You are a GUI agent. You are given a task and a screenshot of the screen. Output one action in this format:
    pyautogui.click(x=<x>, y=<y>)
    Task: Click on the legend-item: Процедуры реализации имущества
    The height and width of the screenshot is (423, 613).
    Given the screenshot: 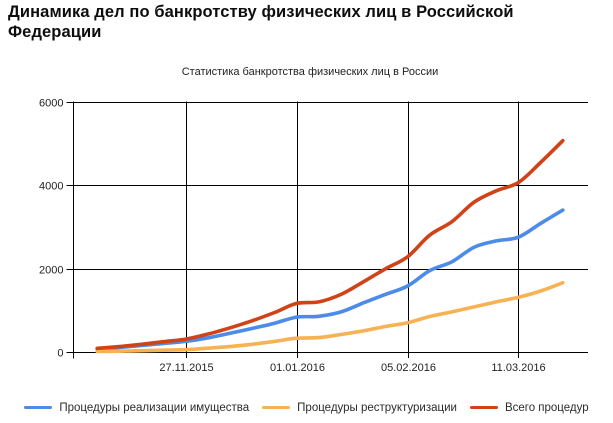 What is the action you would take?
    pyautogui.click(x=136, y=408)
    